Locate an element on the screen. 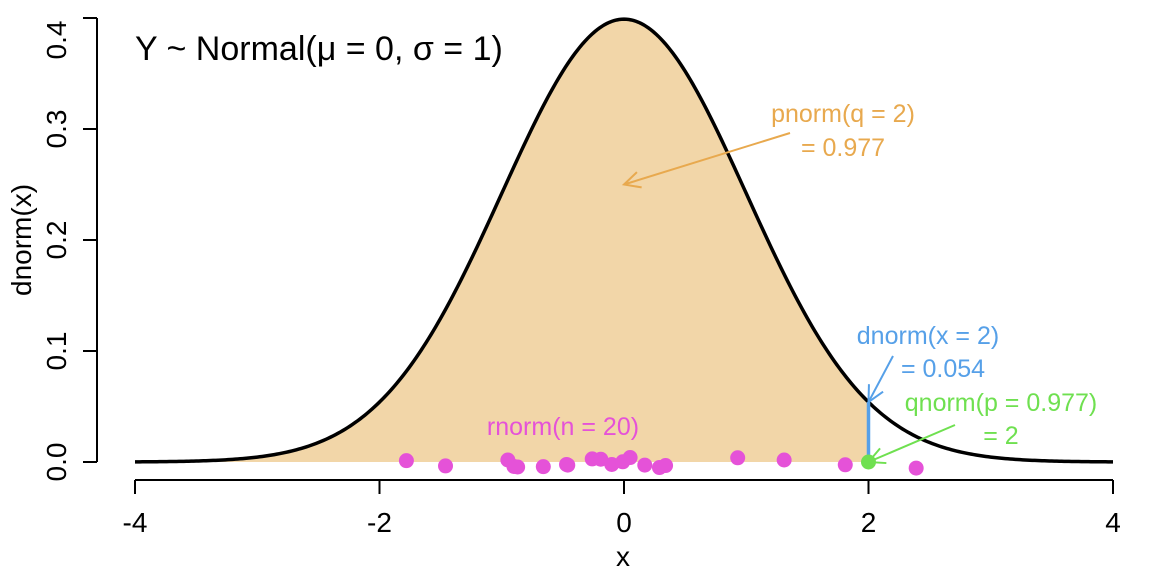 Image resolution: width=1152 pixels, height=576 pixels. y-tick-label: 0.2 is located at coordinates (56, 240).